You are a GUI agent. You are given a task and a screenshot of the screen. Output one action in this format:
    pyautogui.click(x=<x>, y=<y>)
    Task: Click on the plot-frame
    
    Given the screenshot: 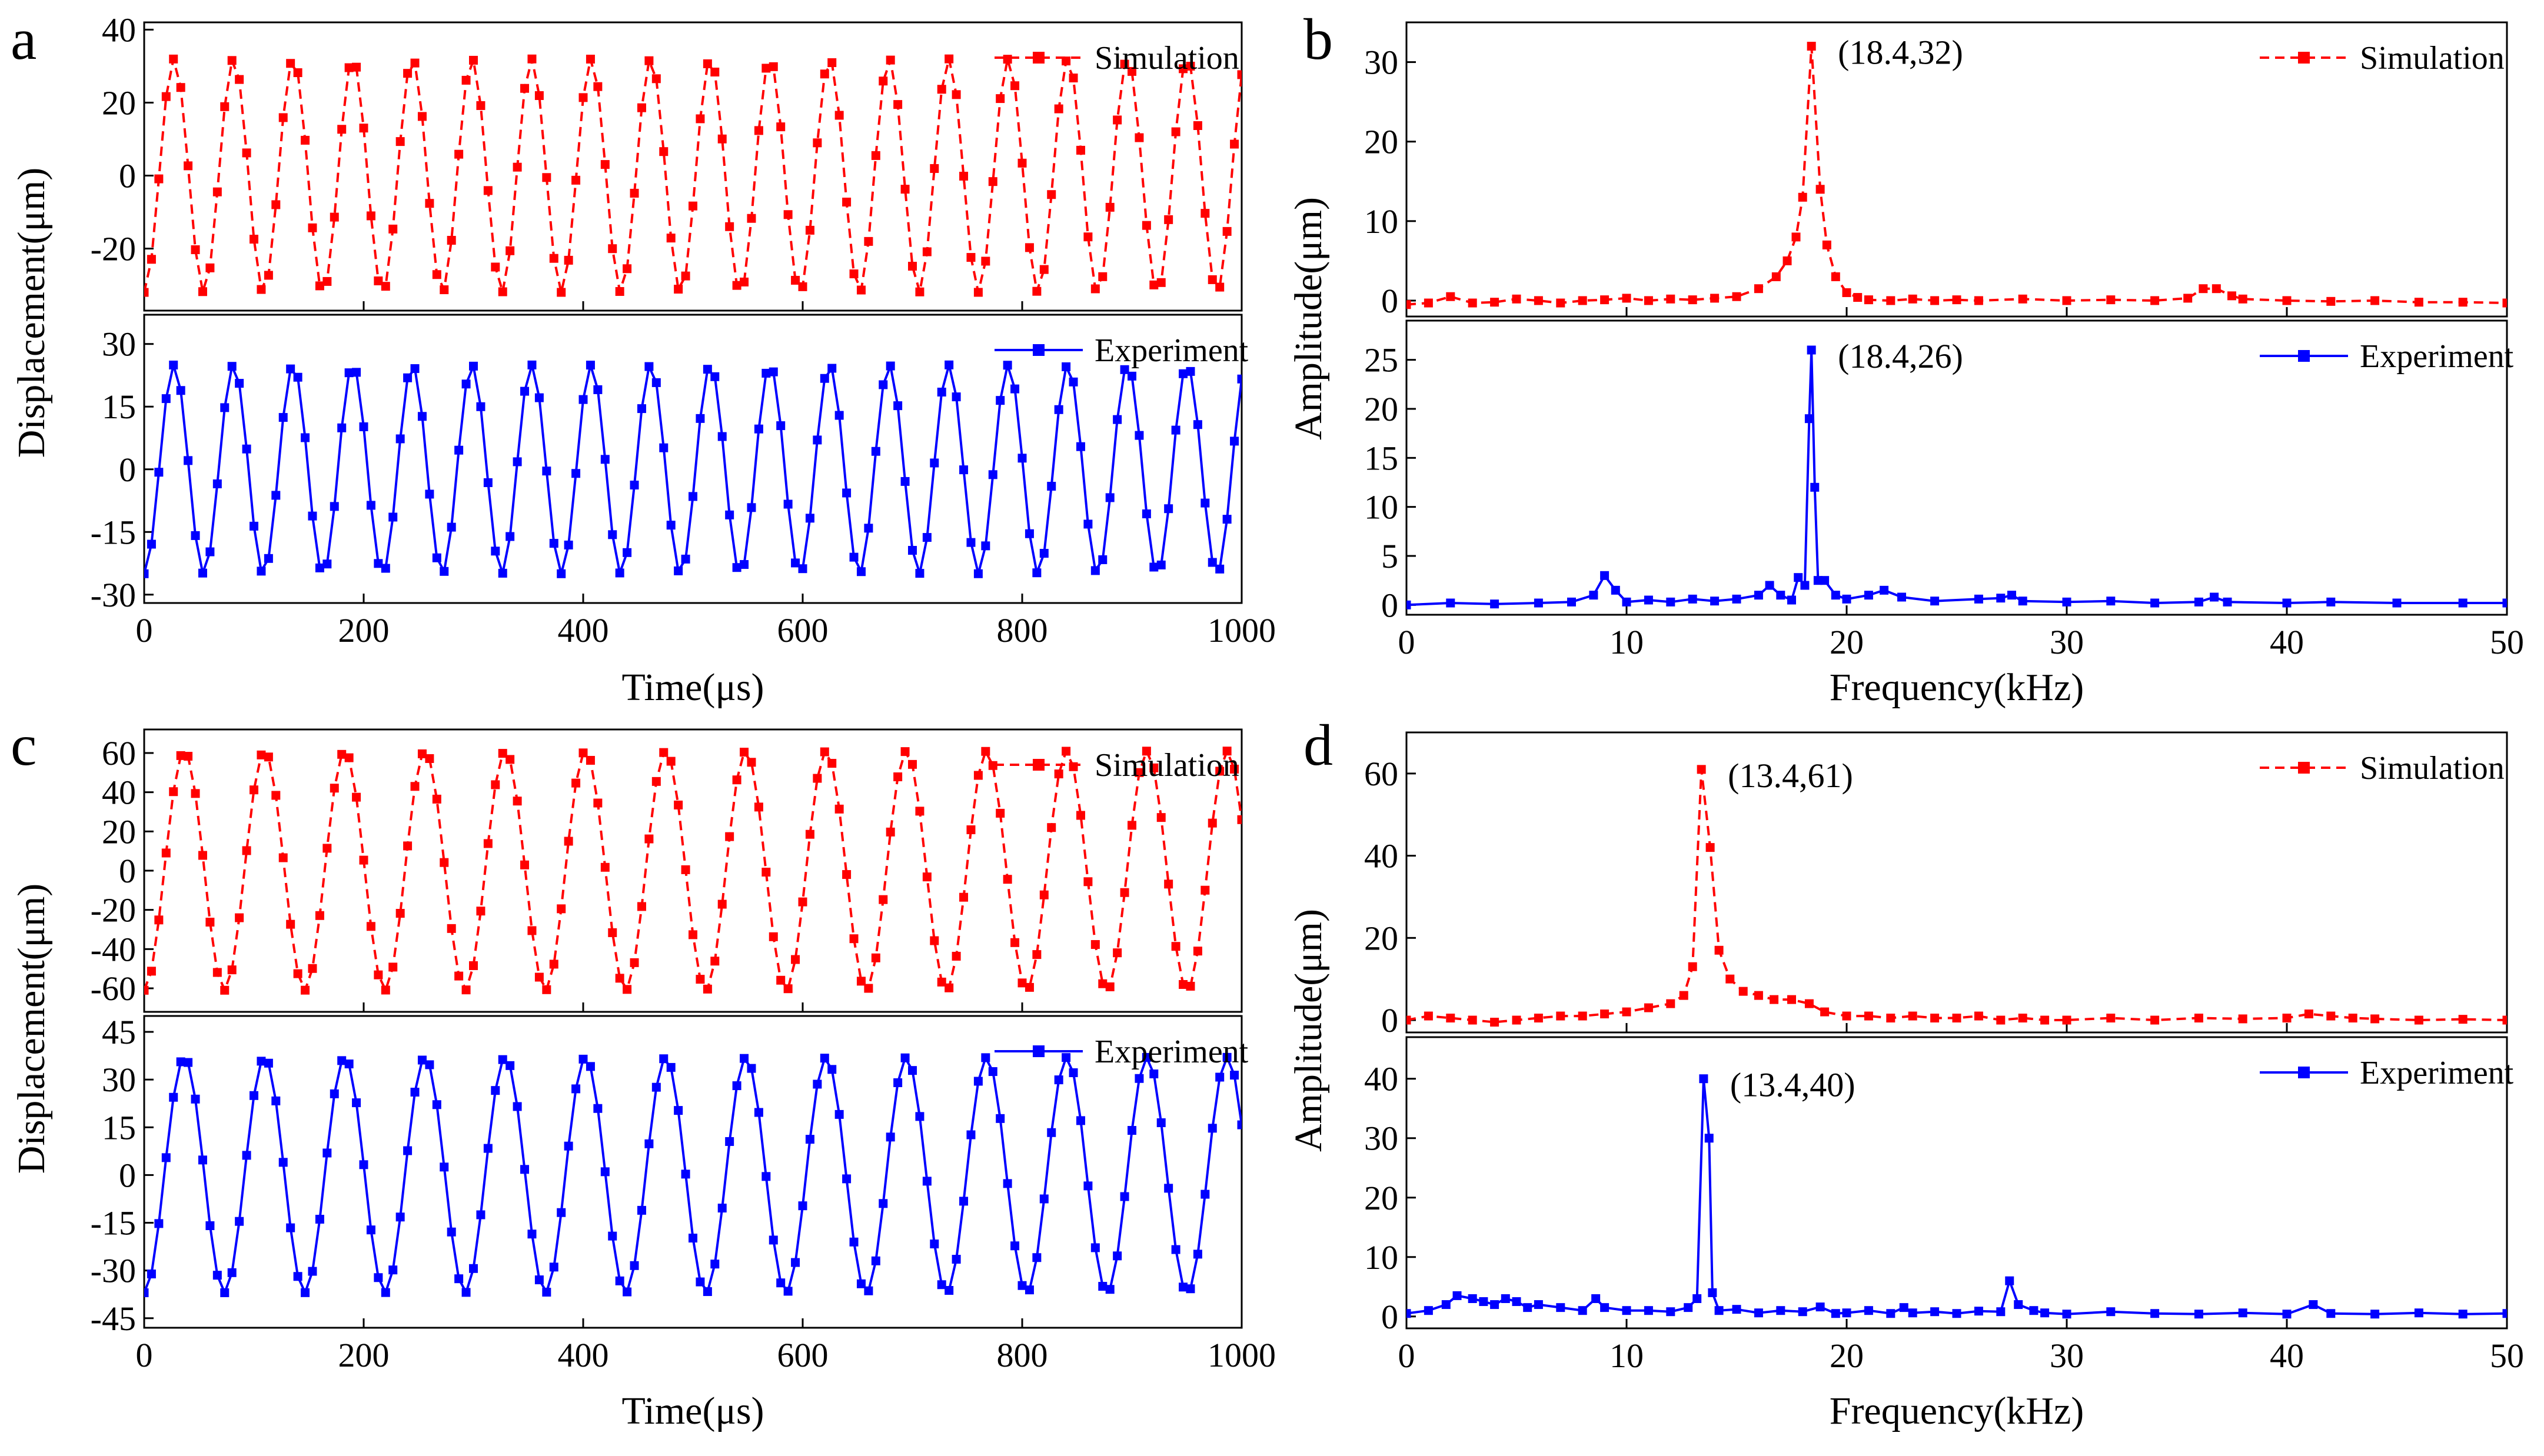 What is the action you would take?
    pyautogui.click(x=1956, y=1183)
    